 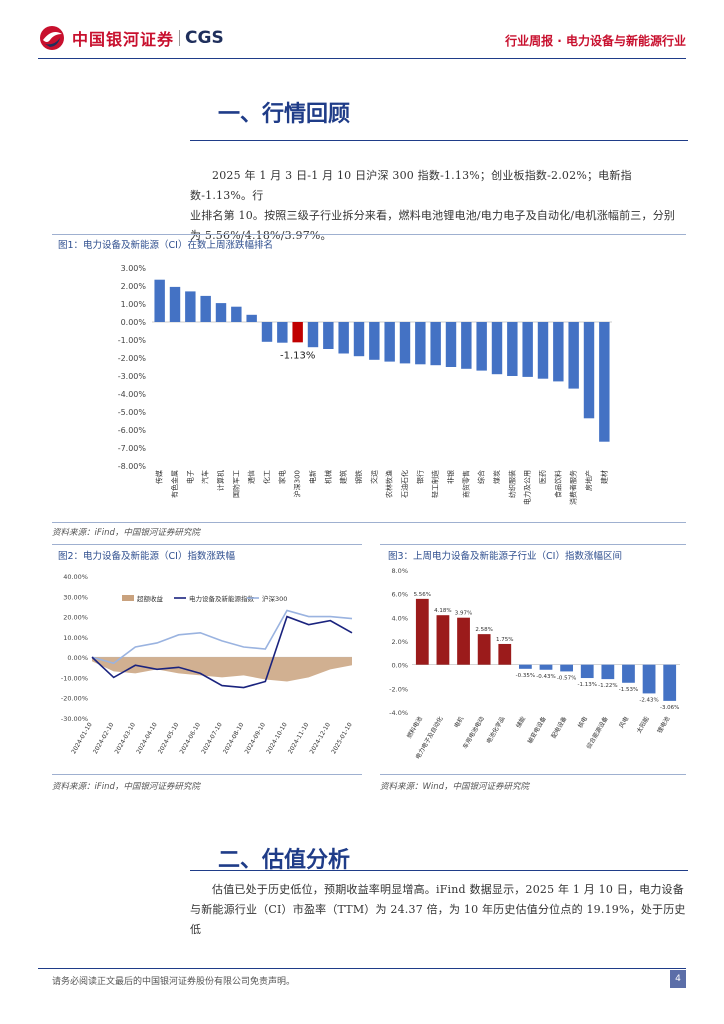 I want to click on logo-text-en: CGS, so click(x=204, y=38).